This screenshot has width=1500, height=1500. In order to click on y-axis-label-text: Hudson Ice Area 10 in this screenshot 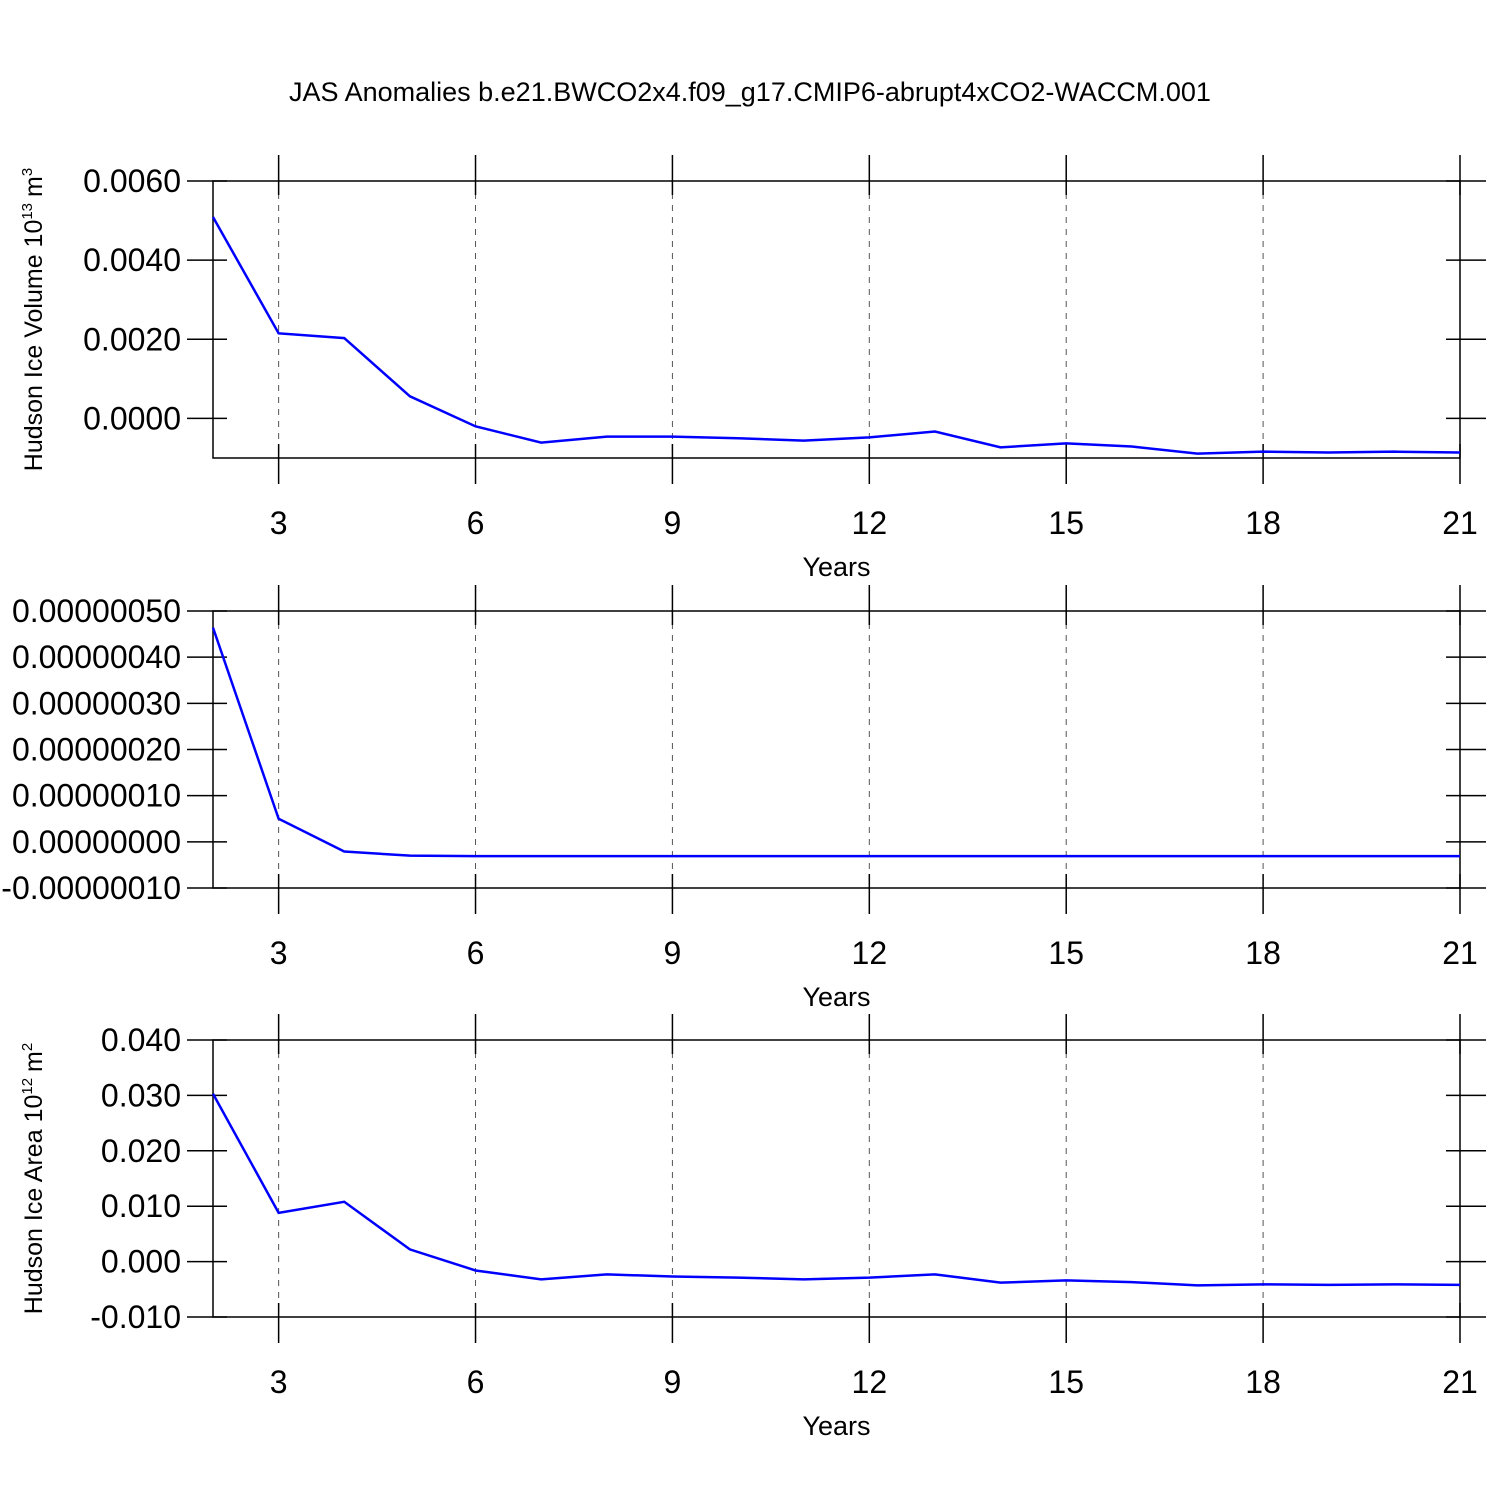, I will do `click(34, 1205)`.